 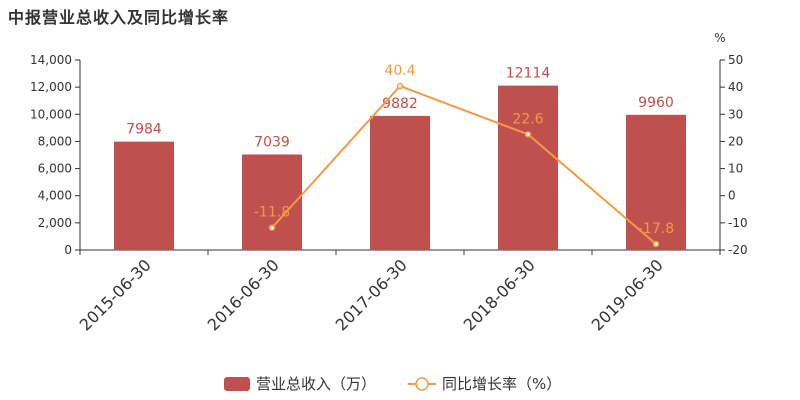 What do you see at coordinates (528, 74) in the screenshot?
I see `bar-value-label: 12114` at bounding box center [528, 74].